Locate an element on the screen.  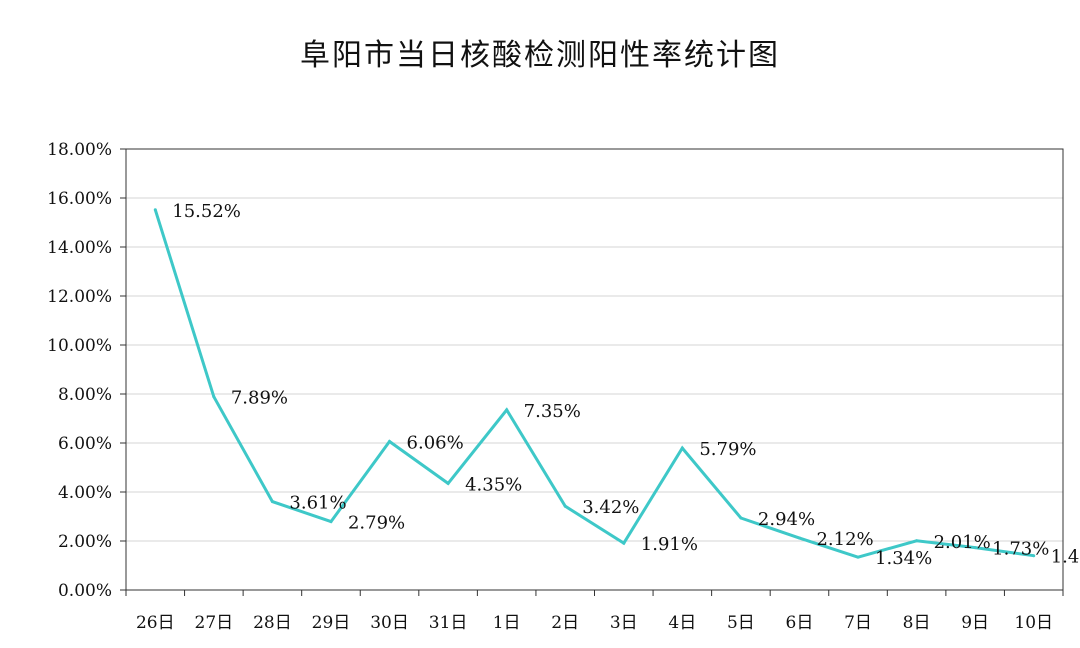
data-label: 15.52% is located at coordinates (206, 211).